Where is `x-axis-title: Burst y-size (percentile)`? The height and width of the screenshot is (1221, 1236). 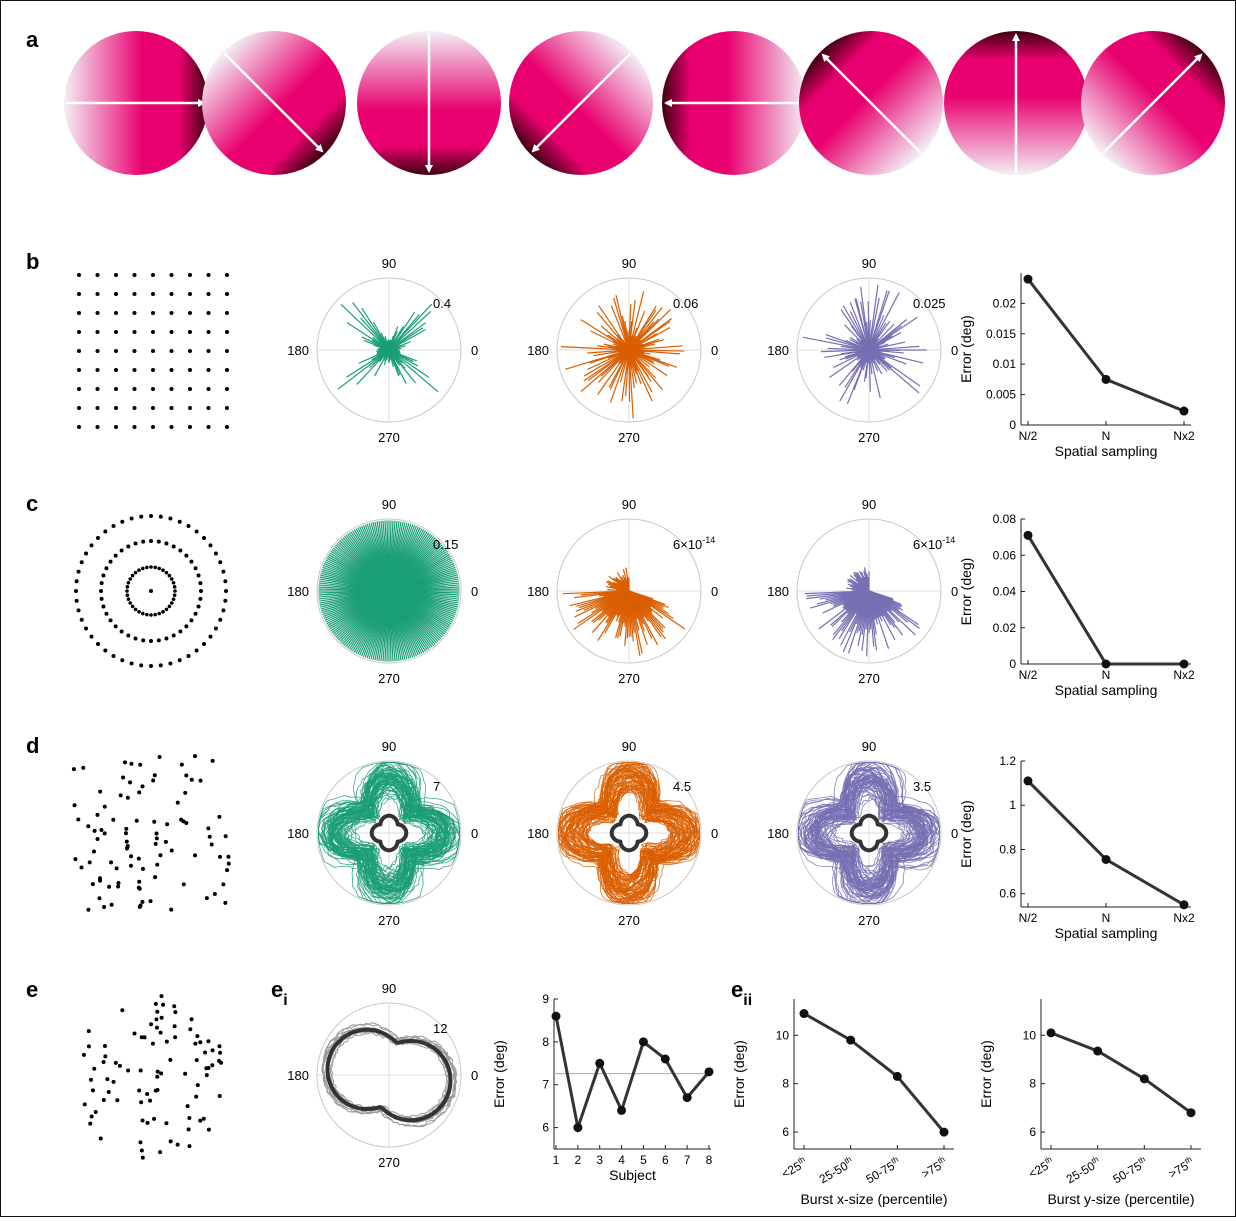
x-axis-title: Burst y-size (percentile) is located at coordinates (1120, 1199).